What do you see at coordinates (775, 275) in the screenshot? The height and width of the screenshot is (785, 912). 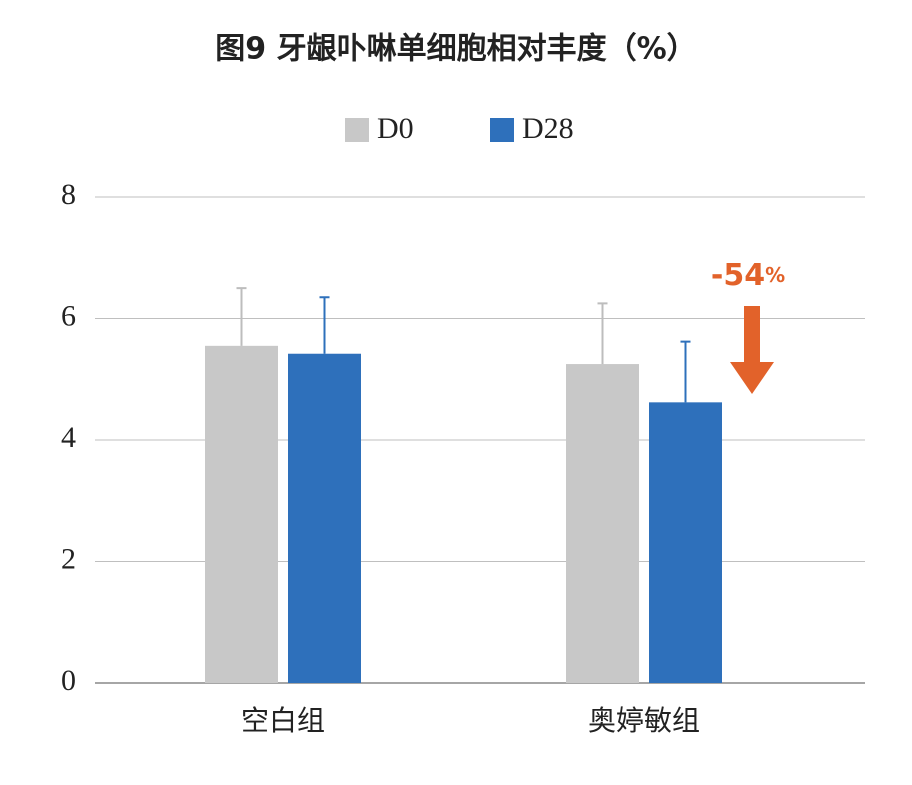 I see `annotation-unit: %` at bounding box center [775, 275].